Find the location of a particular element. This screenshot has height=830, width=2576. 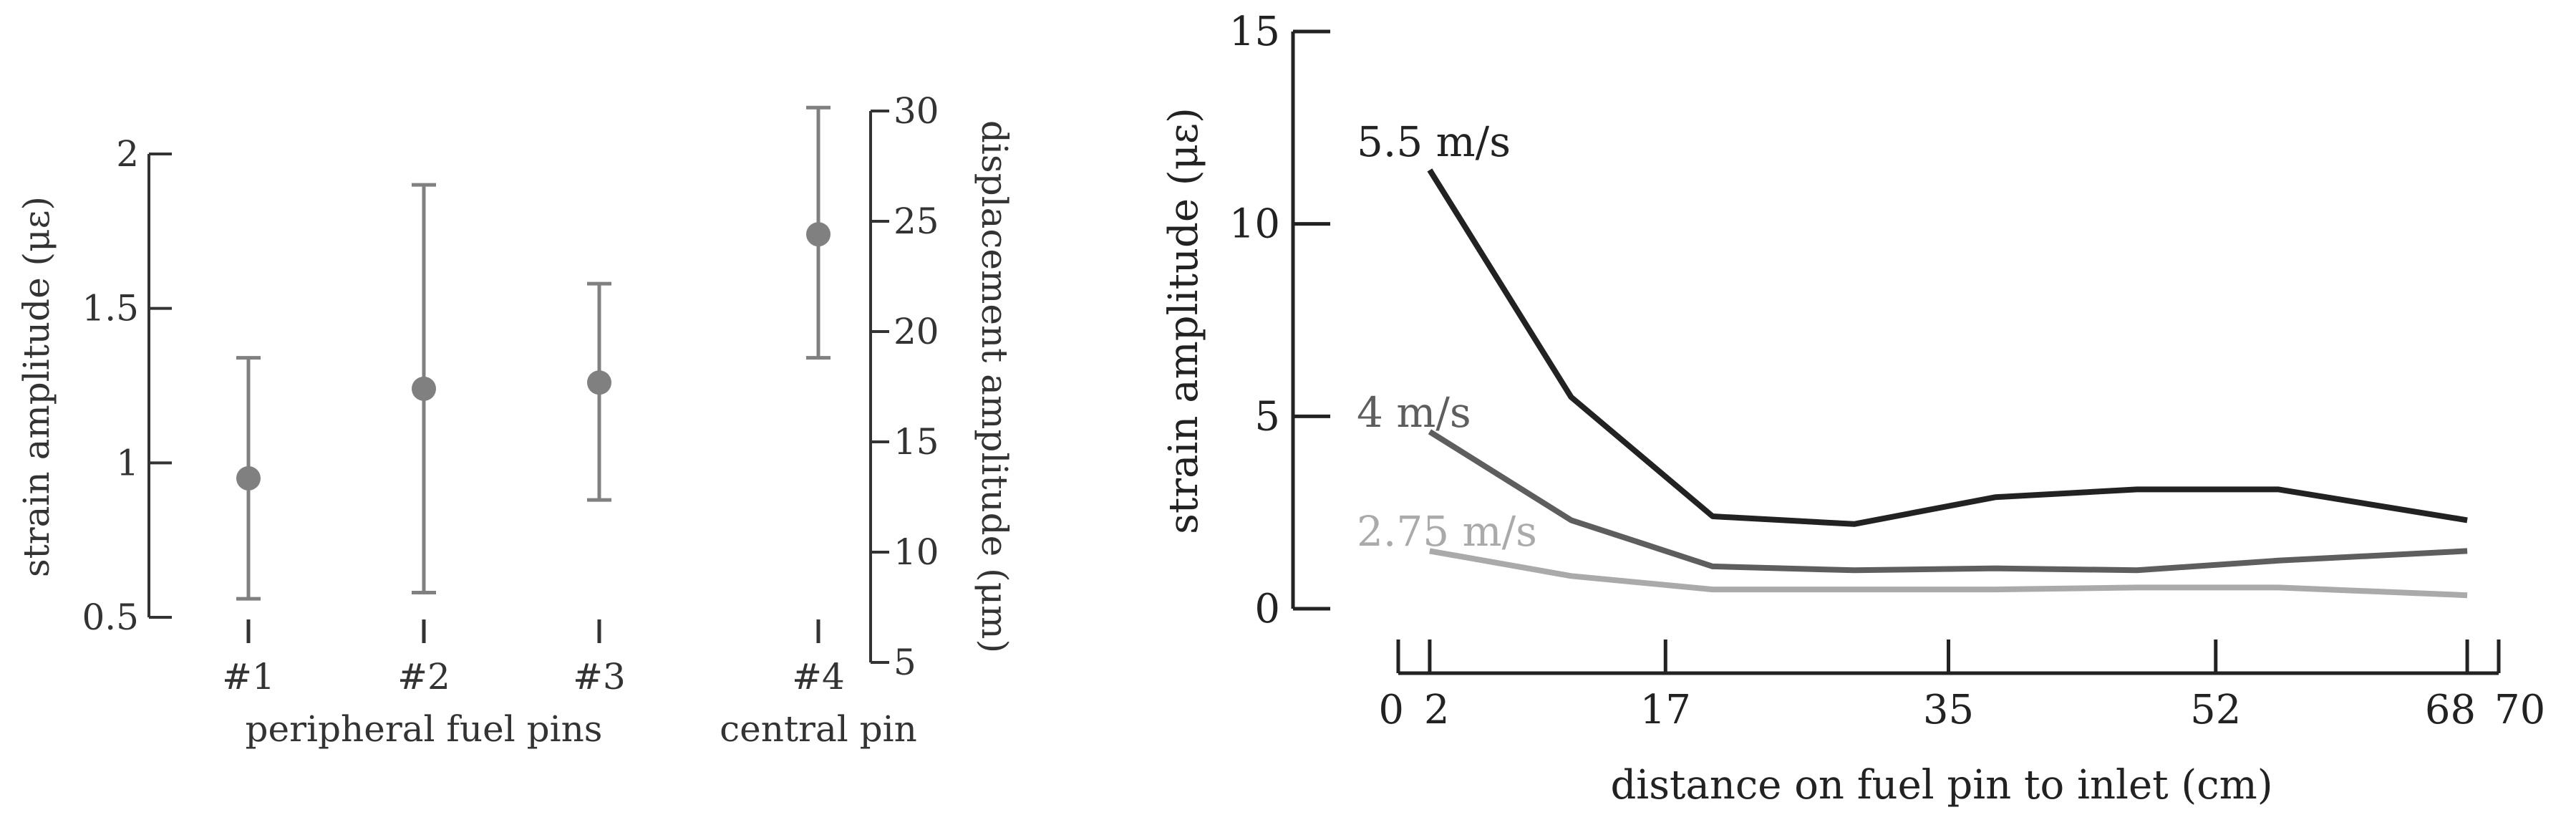

x-tick-label: 52 is located at coordinates (2215, 710).